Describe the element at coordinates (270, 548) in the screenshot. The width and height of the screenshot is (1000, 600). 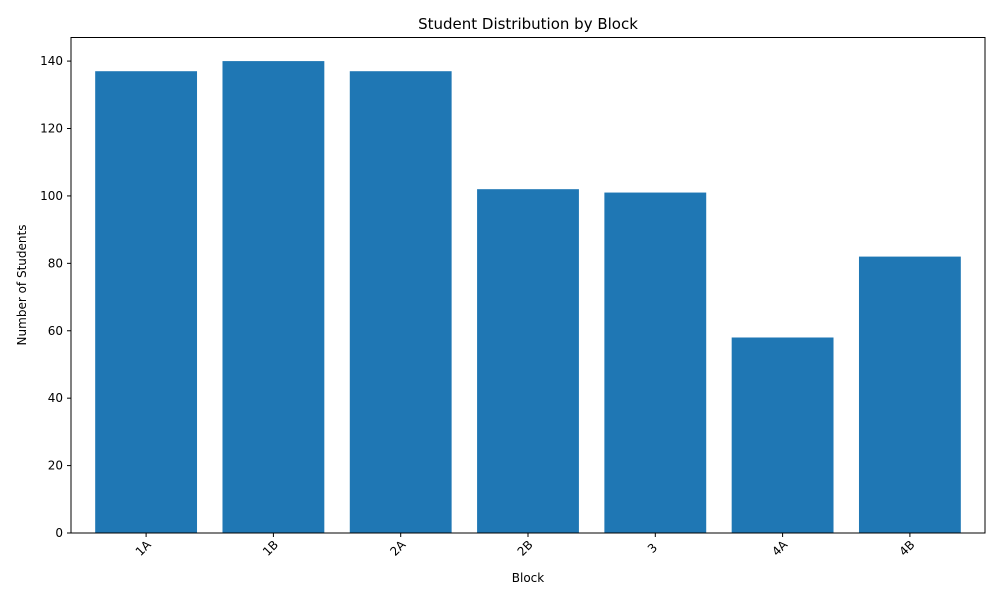
I see `x-tick-label: 1B` at that location.